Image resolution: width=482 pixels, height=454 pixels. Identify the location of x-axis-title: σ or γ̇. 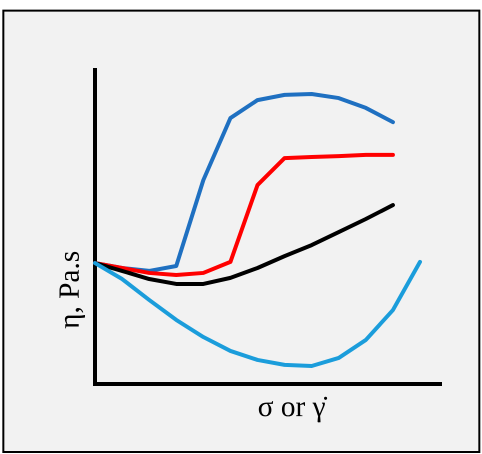
(293, 409).